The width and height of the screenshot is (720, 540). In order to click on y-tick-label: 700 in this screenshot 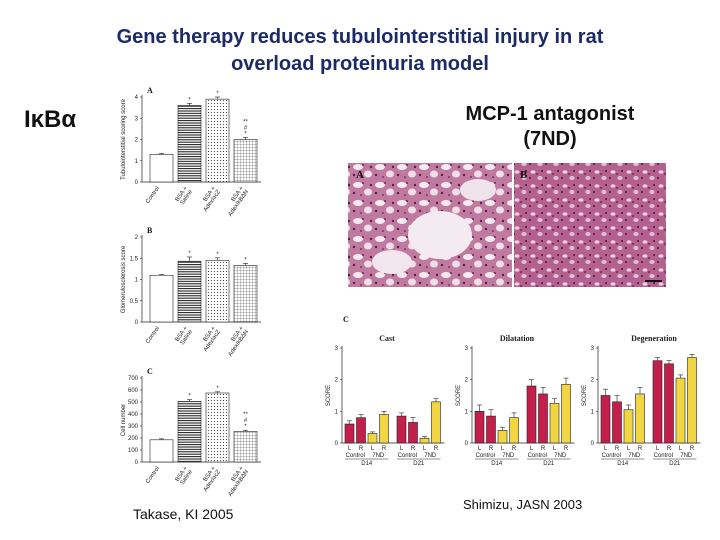, I will do `click(133, 379)`.